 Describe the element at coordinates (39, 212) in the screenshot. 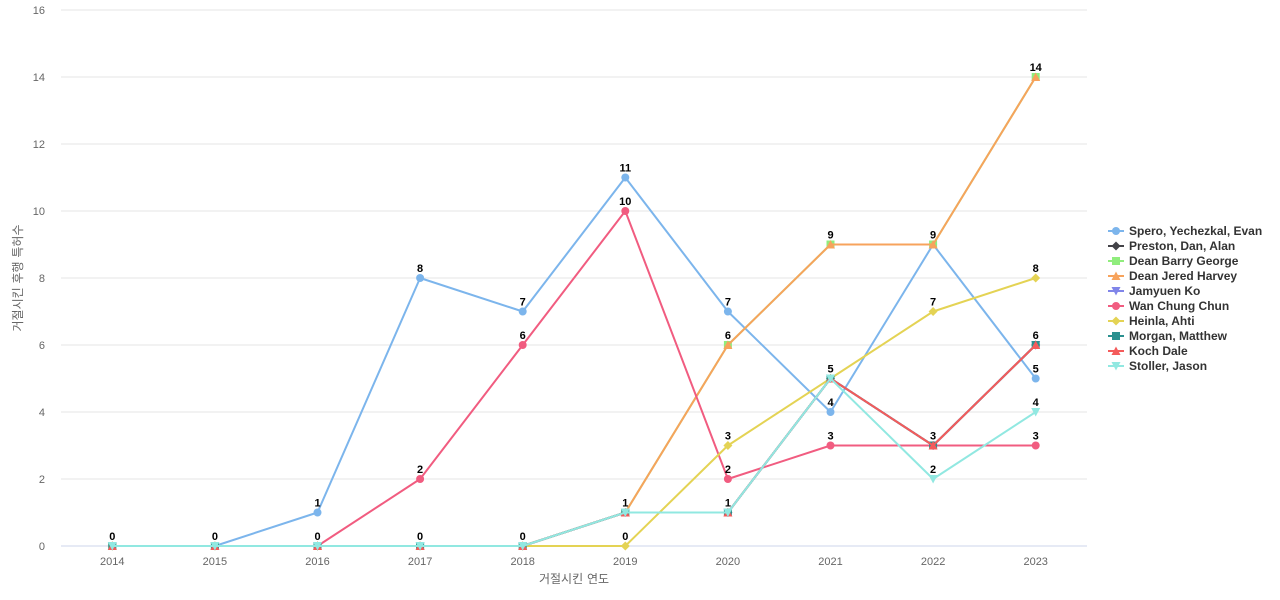

I see `y-tick-label: 10` at that location.